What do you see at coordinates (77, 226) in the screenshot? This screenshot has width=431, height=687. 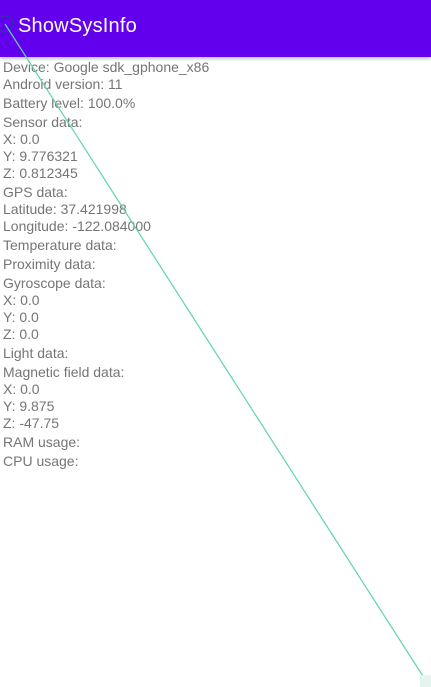 I see `gps-longitude: Longitude: -122.084000` at bounding box center [77, 226].